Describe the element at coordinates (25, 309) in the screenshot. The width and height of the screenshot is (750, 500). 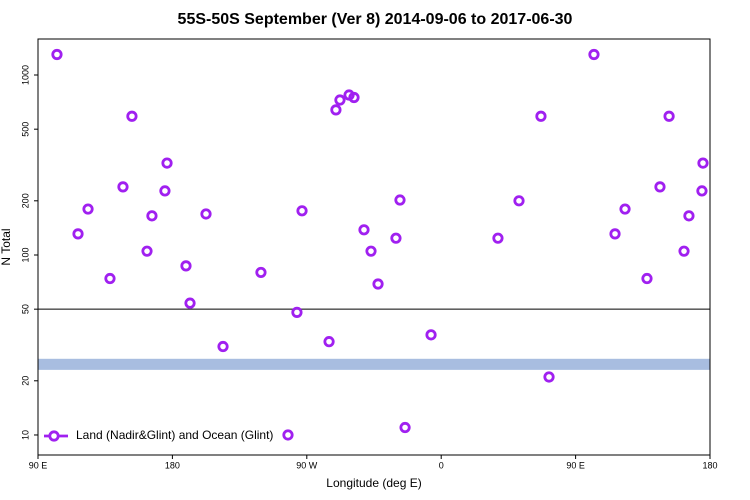
I see `y-tick-label: 50` at that location.